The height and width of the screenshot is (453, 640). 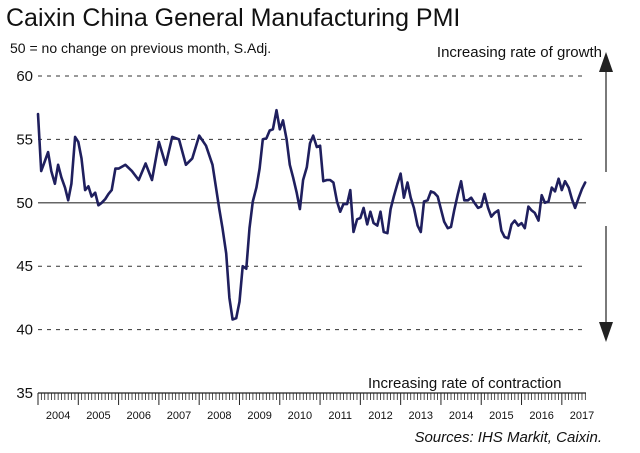 I want to click on chart-title: Caixin China General Manufacturing PMI, so click(x=233, y=18).